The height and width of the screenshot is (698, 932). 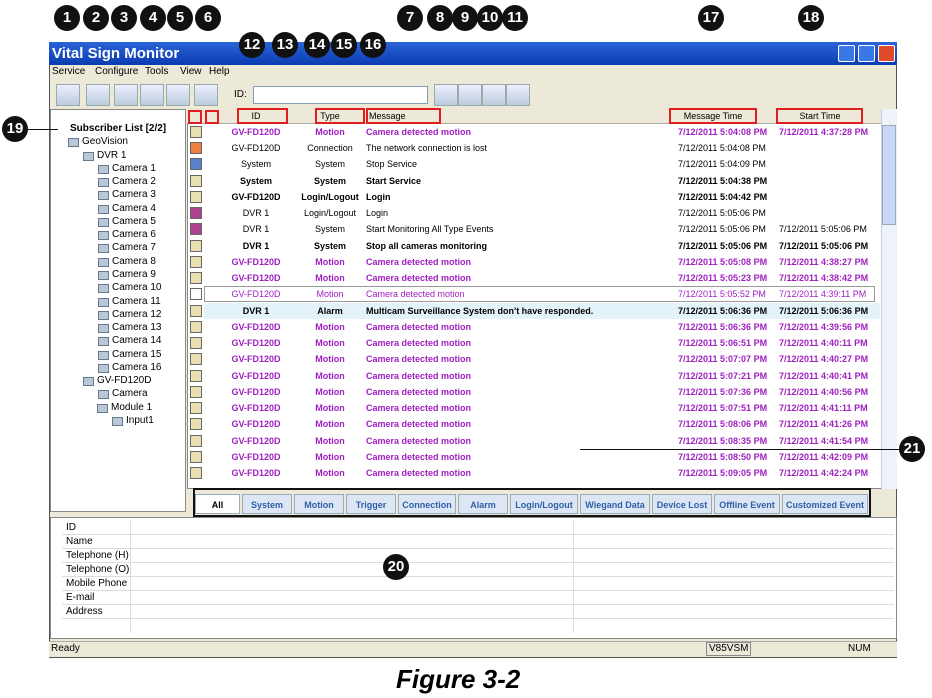 What do you see at coordinates (267, 504) in the screenshot?
I see `tab: System` at bounding box center [267, 504].